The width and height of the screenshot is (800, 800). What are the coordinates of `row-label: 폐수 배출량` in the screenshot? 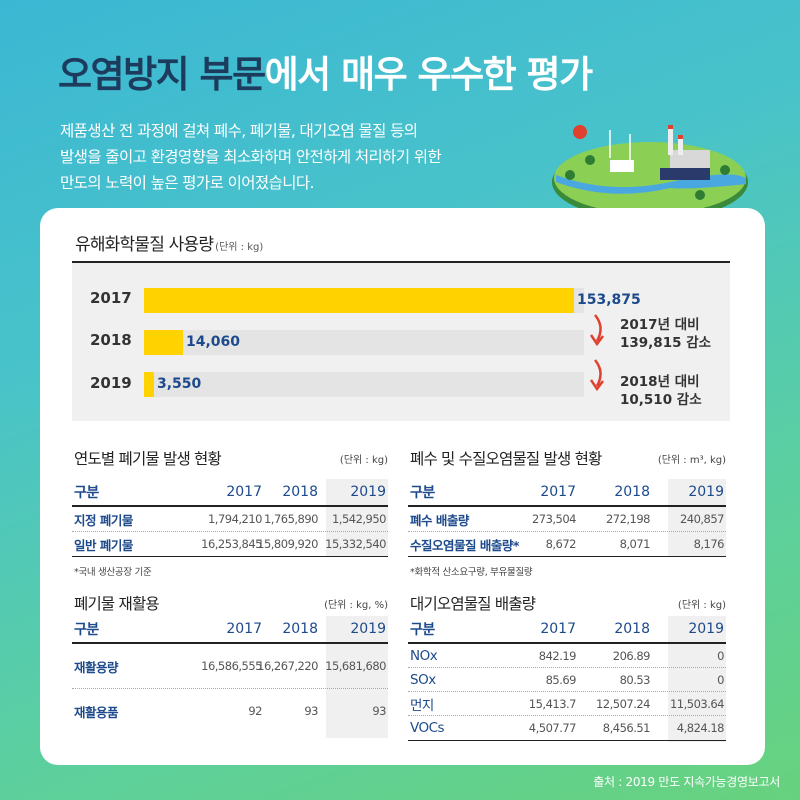 It's located at (439, 520).